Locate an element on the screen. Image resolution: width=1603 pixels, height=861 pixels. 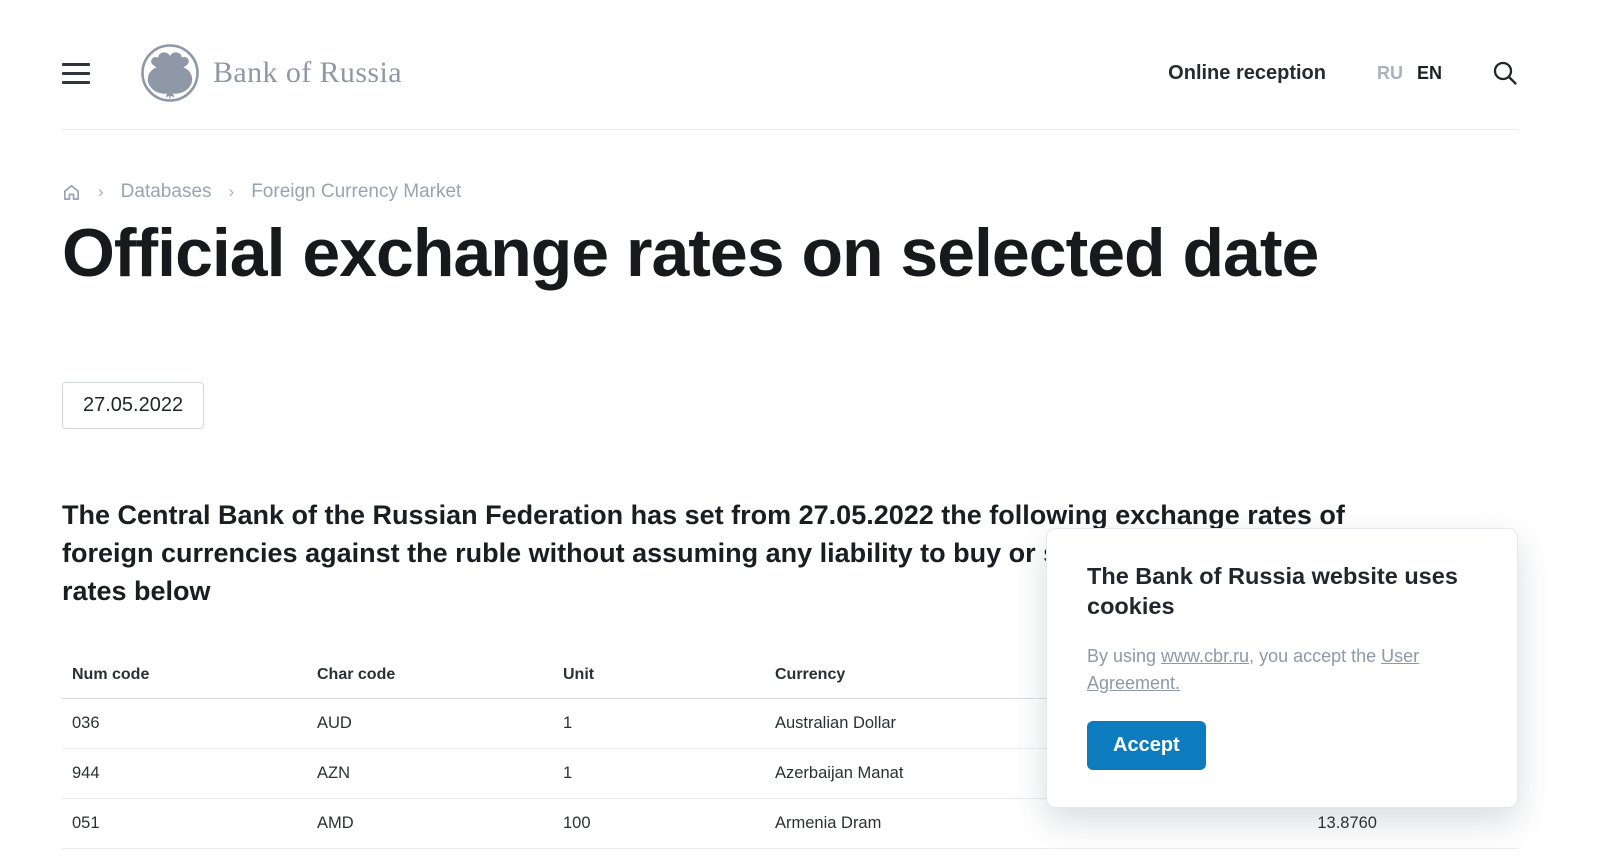
site-header: Bank of Russia Online reception RU EN is located at coordinates (790, 73).